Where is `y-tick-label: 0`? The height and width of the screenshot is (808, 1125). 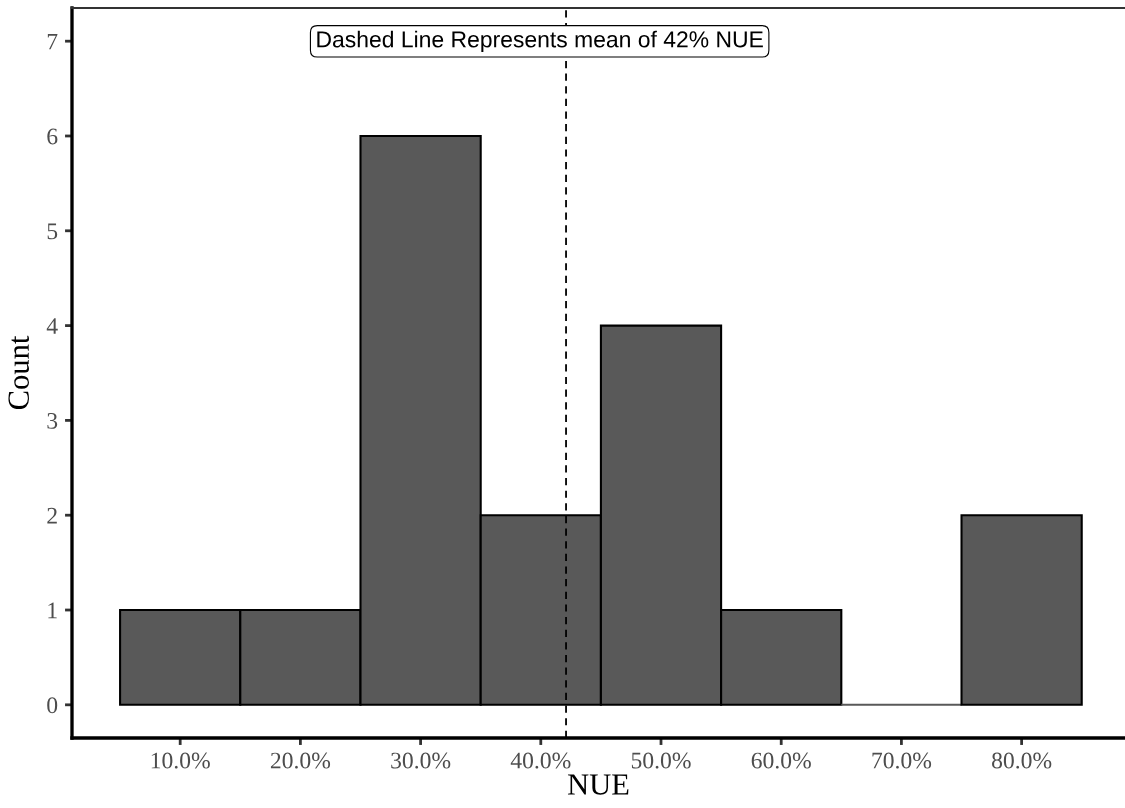 y-tick-label: 0 is located at coordinates (52, 705).